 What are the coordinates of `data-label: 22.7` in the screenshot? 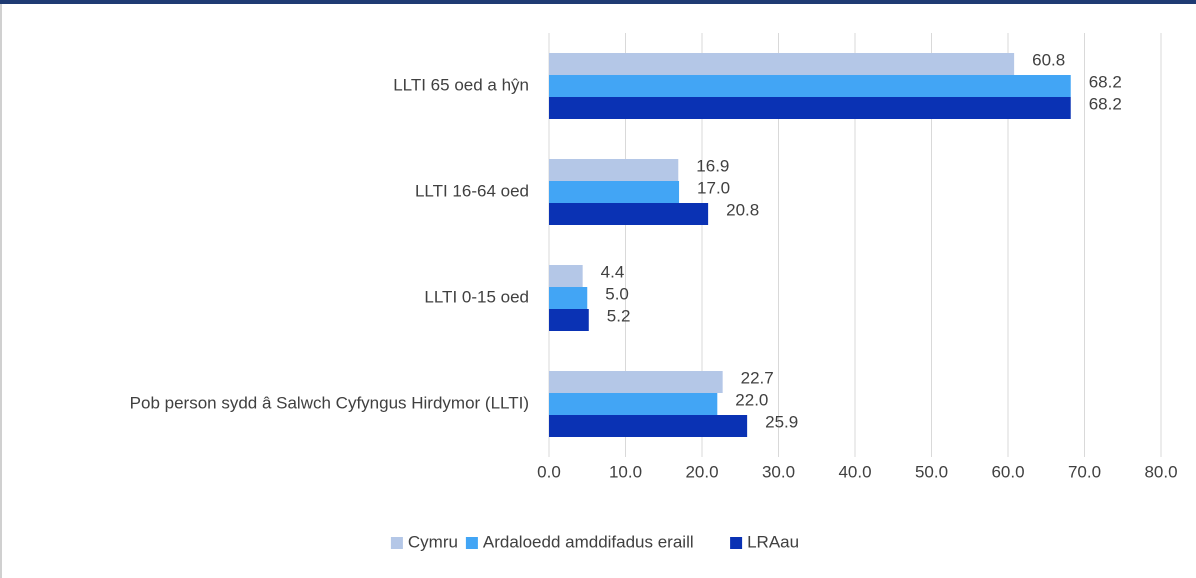 It's located at (757, 377).